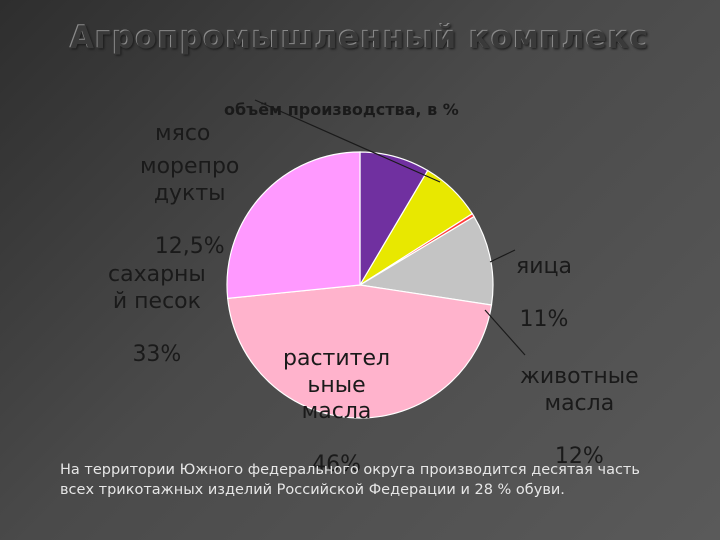 This screenshot has width=720, height=540. Describe the element at coordinates (341, 109) in the screenshot. I see `chart-title: объём производства, в %` at that location.